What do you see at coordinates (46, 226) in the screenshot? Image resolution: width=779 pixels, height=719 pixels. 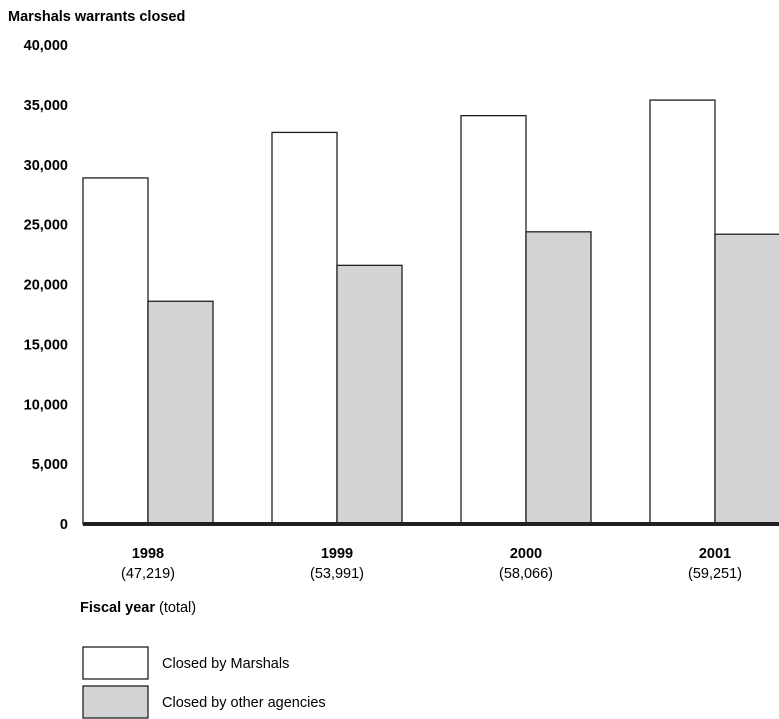 I see `y-tick-label: 25,000` at bounding box center [46, 226].